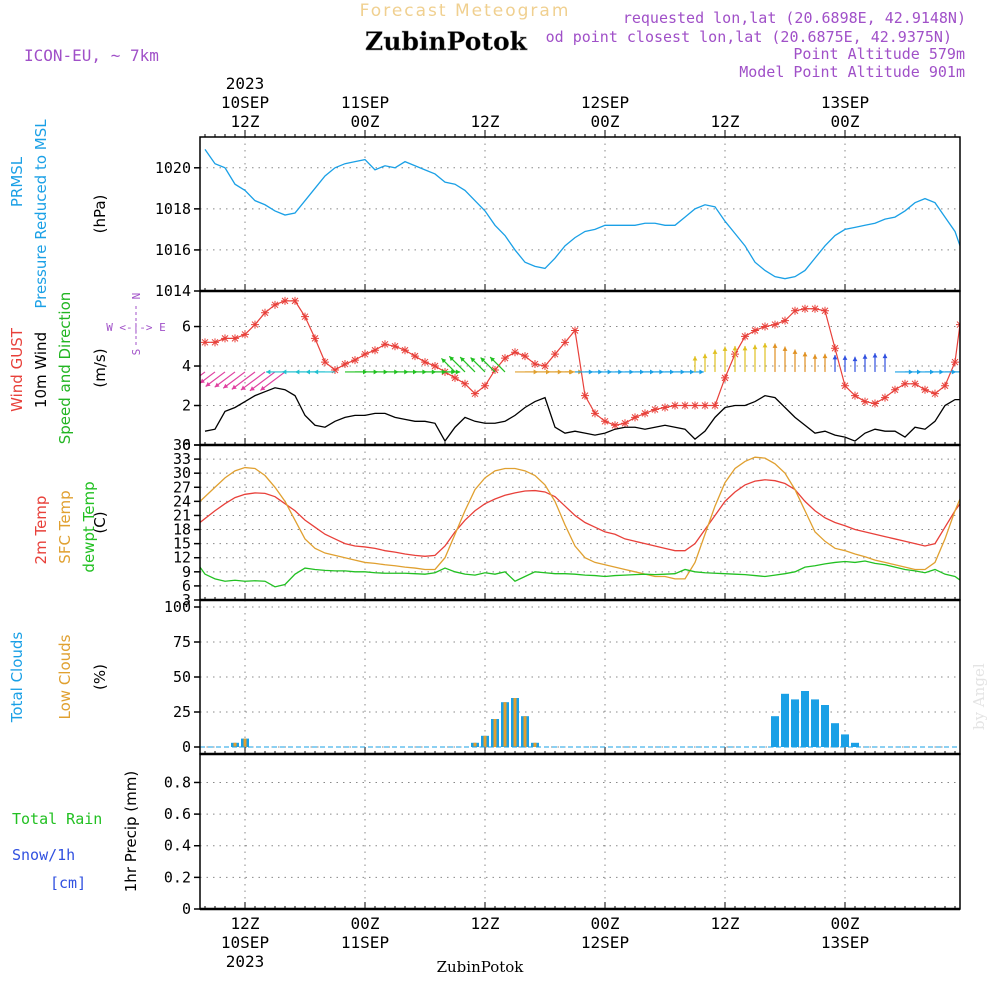 The width and height of the screenshot is (1000, 1000). I want to click on ytick-label: 0.6, so click(177, 814).